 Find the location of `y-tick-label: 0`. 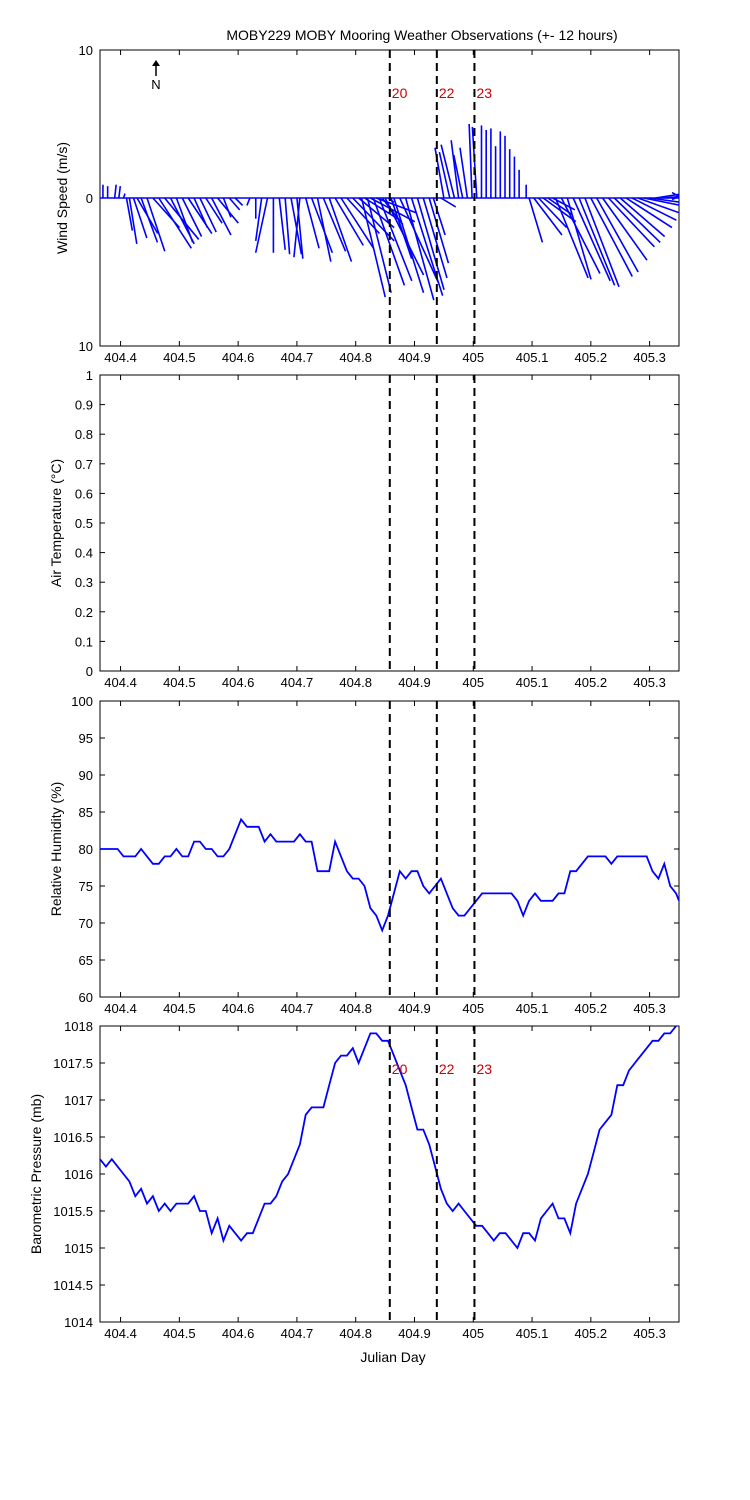

y-tick-label: 0 is located at coordinates (89, 671).